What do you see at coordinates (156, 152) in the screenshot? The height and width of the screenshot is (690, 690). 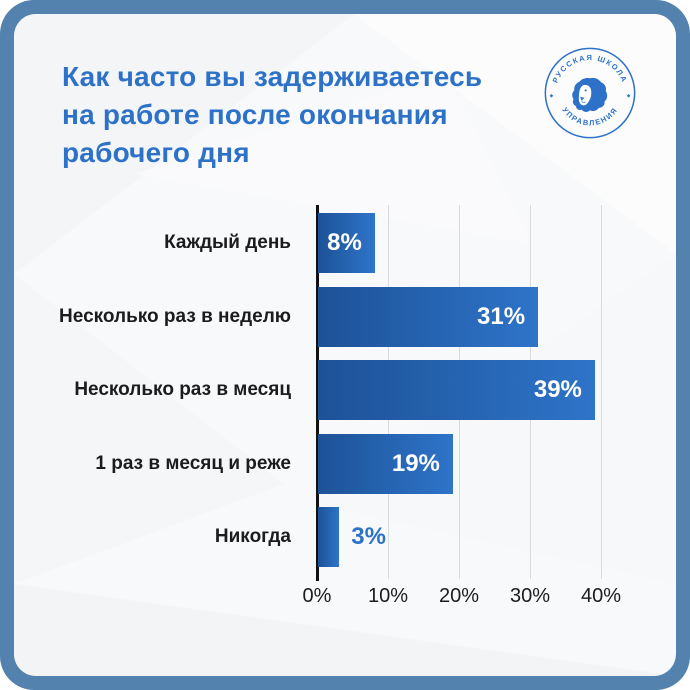 I see `title-line-3: рабочего дня` at bounding box center [156, 152].